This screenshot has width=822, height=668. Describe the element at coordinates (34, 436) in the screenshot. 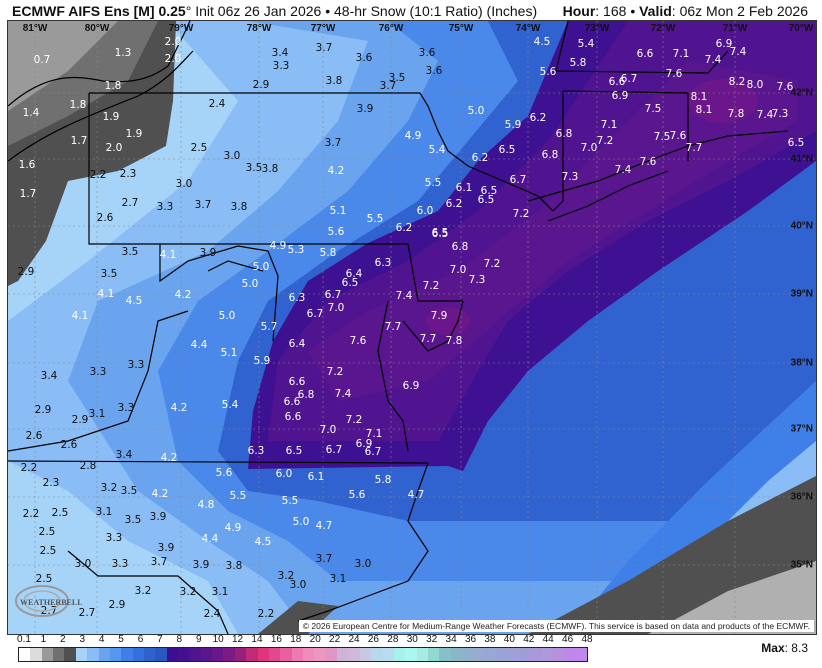

I see `snowfall-value-label: 2.6` at that location.